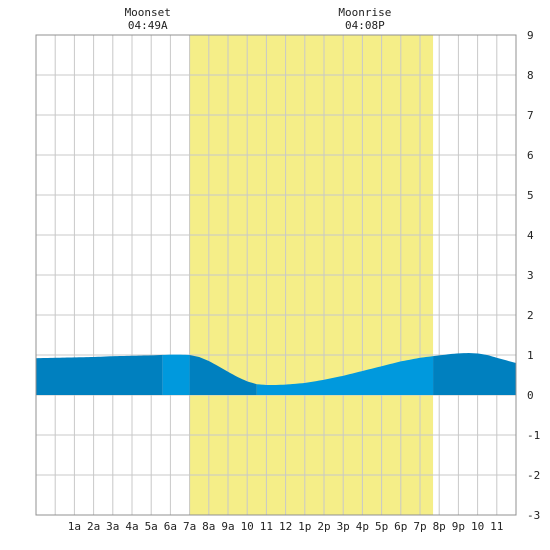  I want to click on x-tick-label: 7a, so click(189, 526).